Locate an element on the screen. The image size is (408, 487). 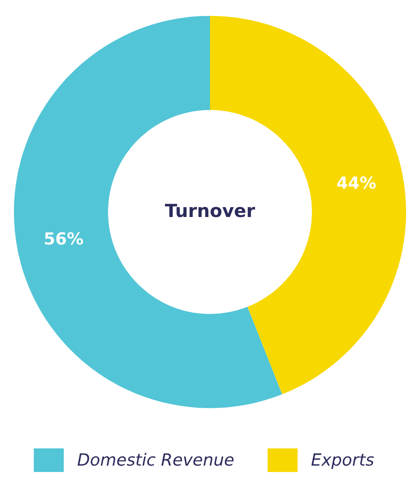
legend-label: Exports is located at coordinates (342, 461).